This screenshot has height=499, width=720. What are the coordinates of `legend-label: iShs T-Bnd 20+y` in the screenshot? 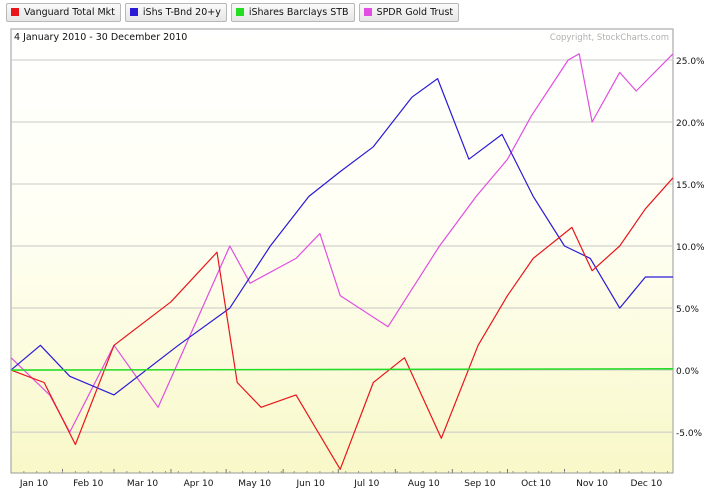 It's located at (181, 12).